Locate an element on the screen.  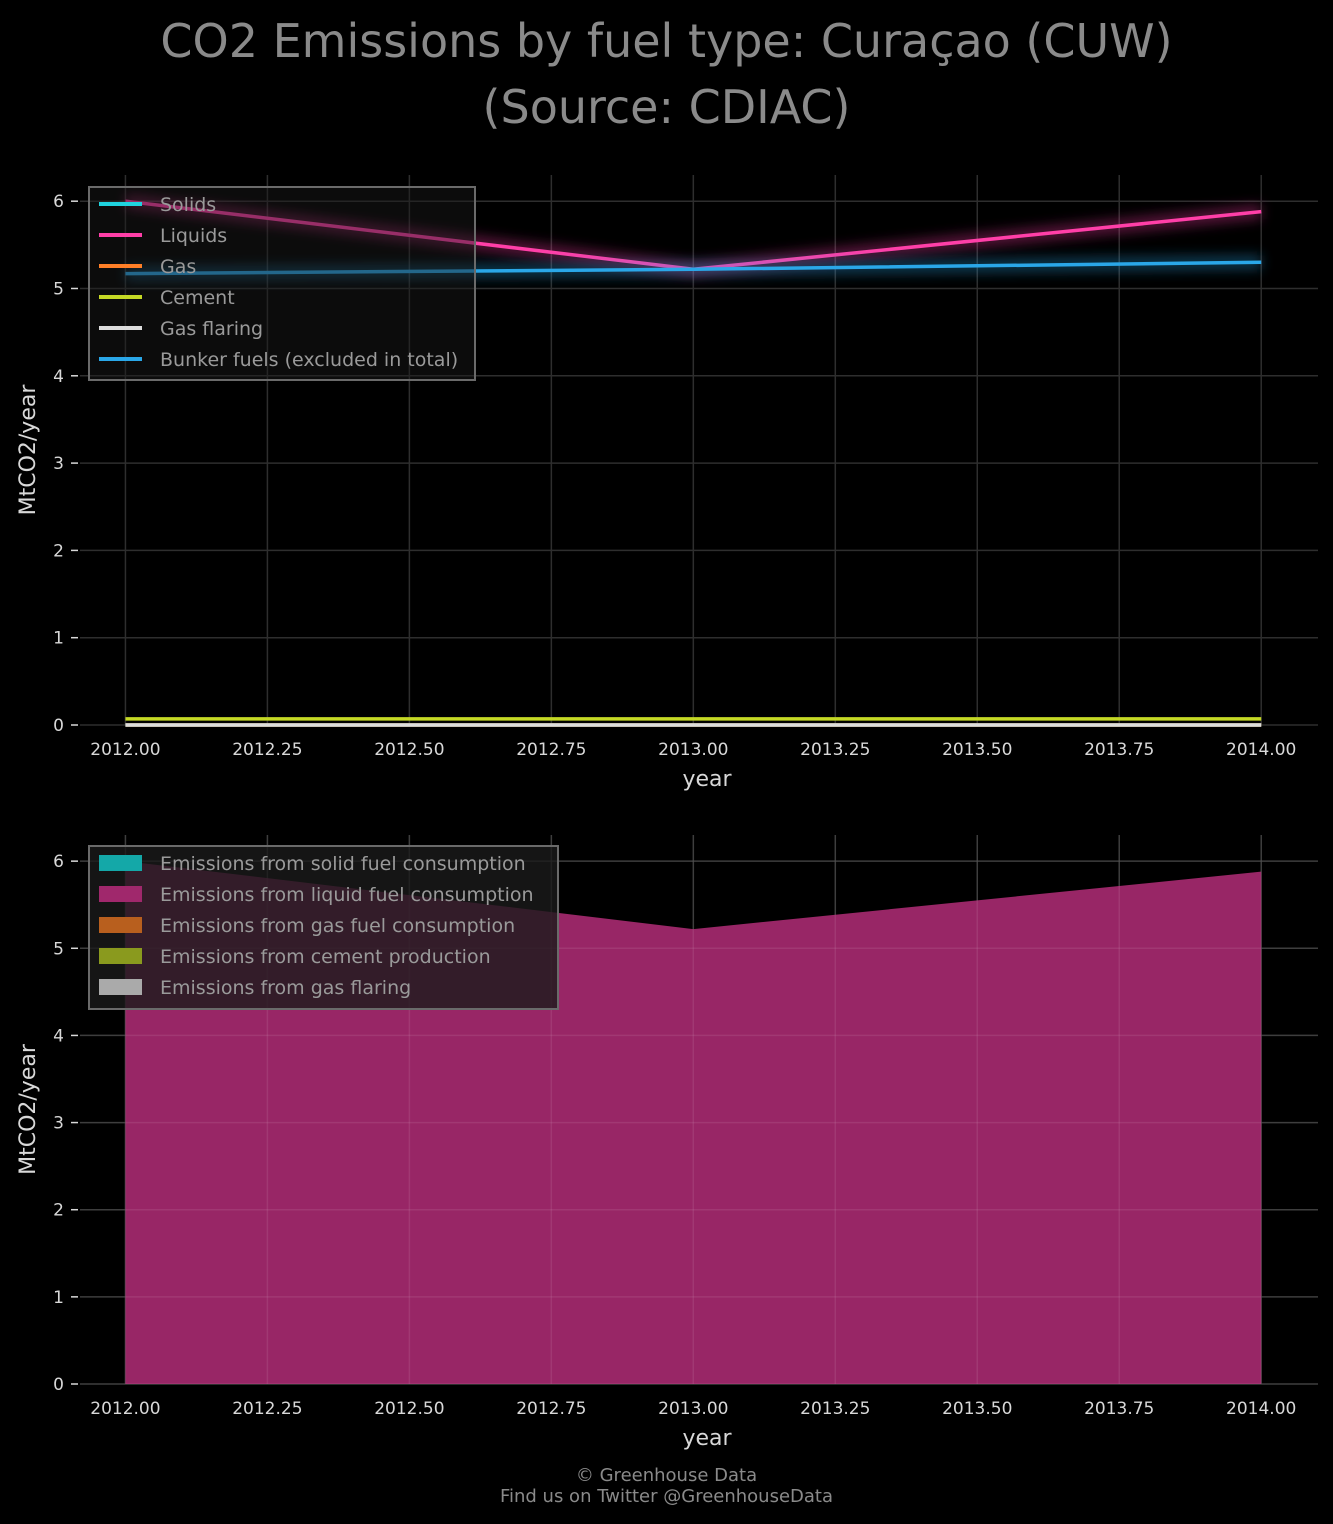
legend-label: Bunker fuels (excluded in total) is located at coordinates (309, 360).